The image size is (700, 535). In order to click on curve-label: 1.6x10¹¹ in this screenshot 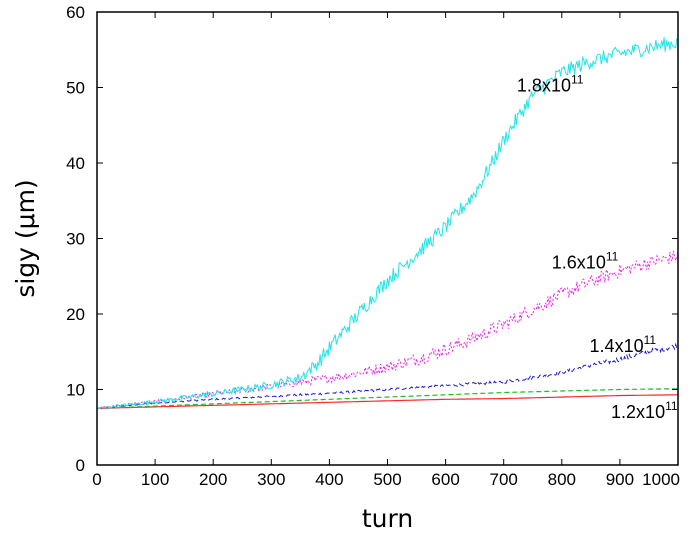, I will do `click(585, 261)`.